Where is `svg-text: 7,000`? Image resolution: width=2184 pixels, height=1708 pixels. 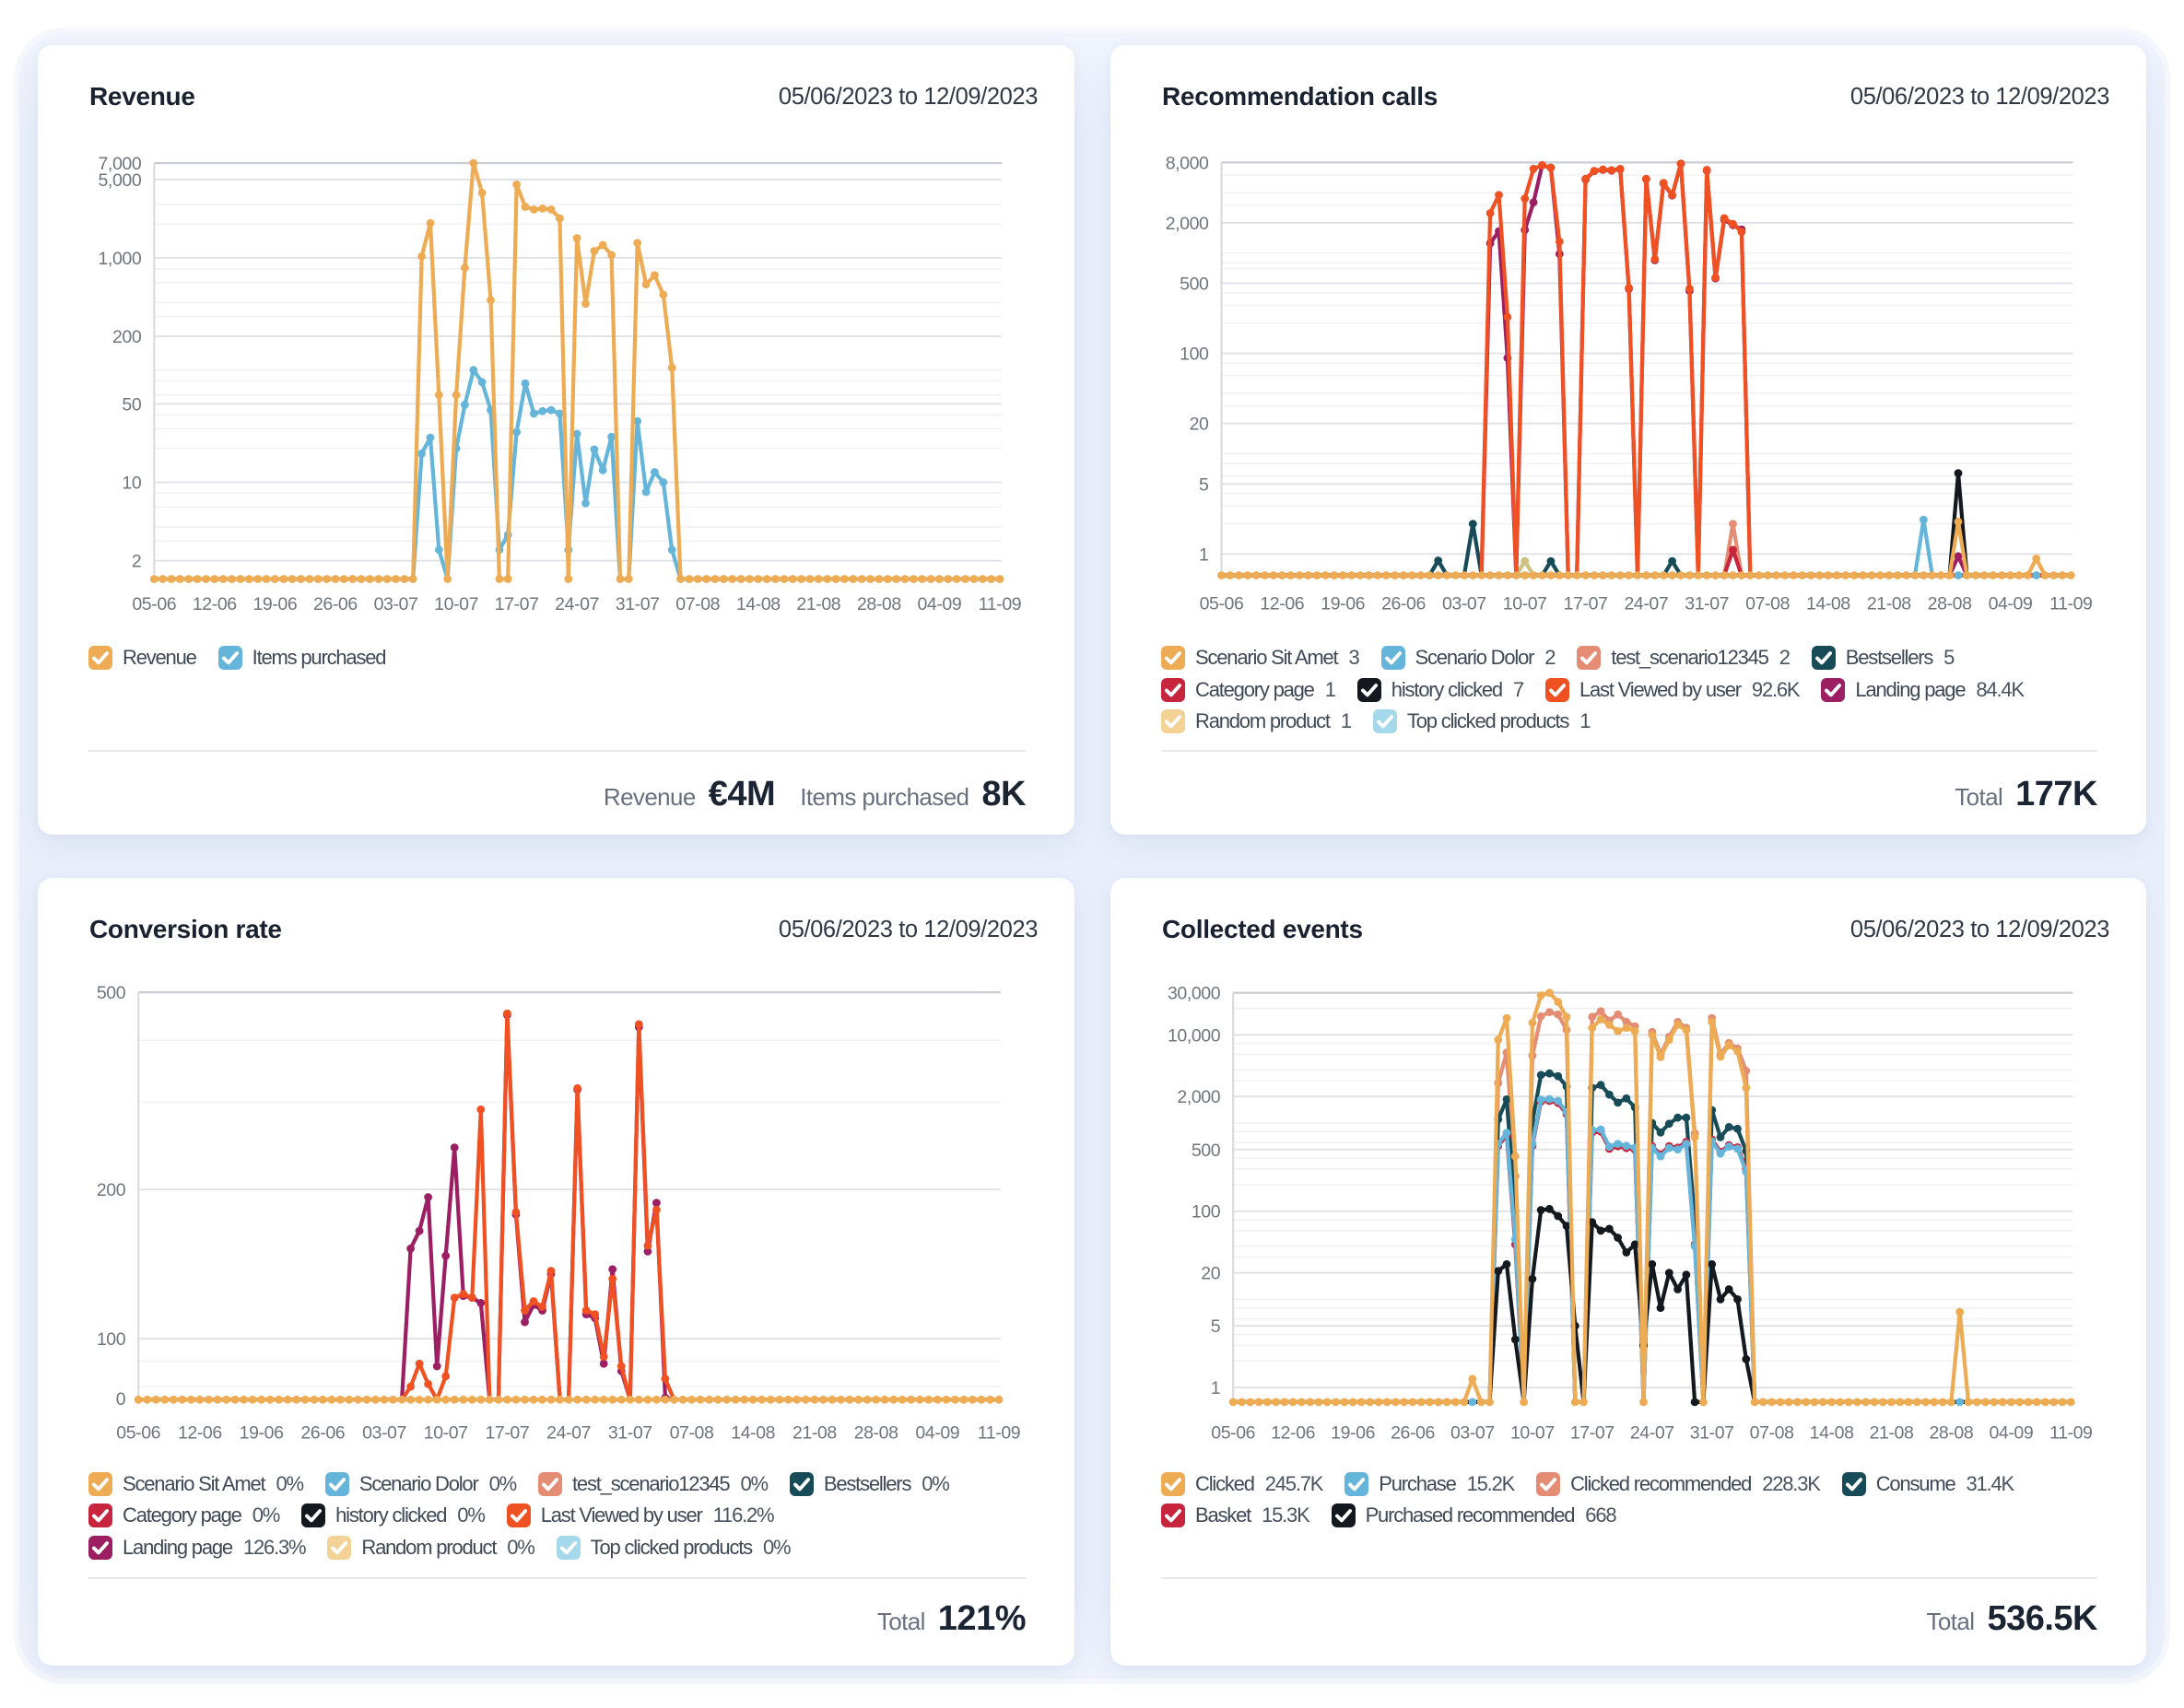 svg-text: 7,000 is located at coordinates (119, 164).